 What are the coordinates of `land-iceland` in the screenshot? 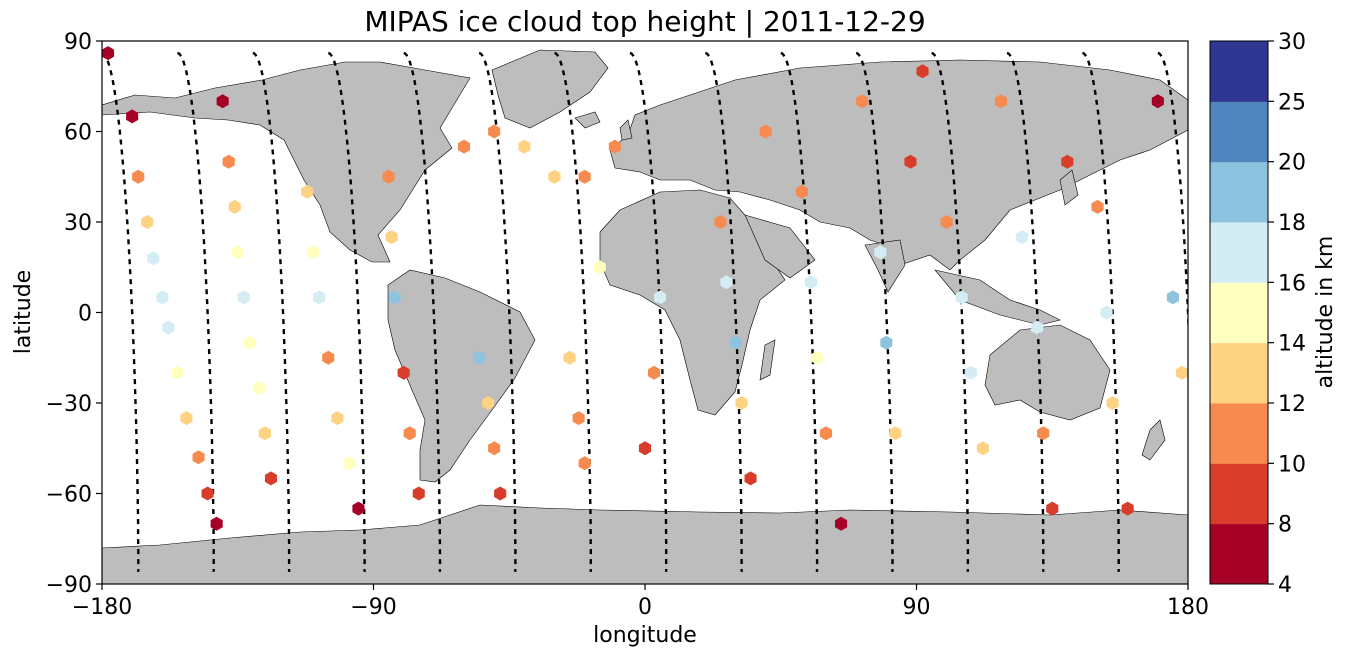 It's located at (587, 120).